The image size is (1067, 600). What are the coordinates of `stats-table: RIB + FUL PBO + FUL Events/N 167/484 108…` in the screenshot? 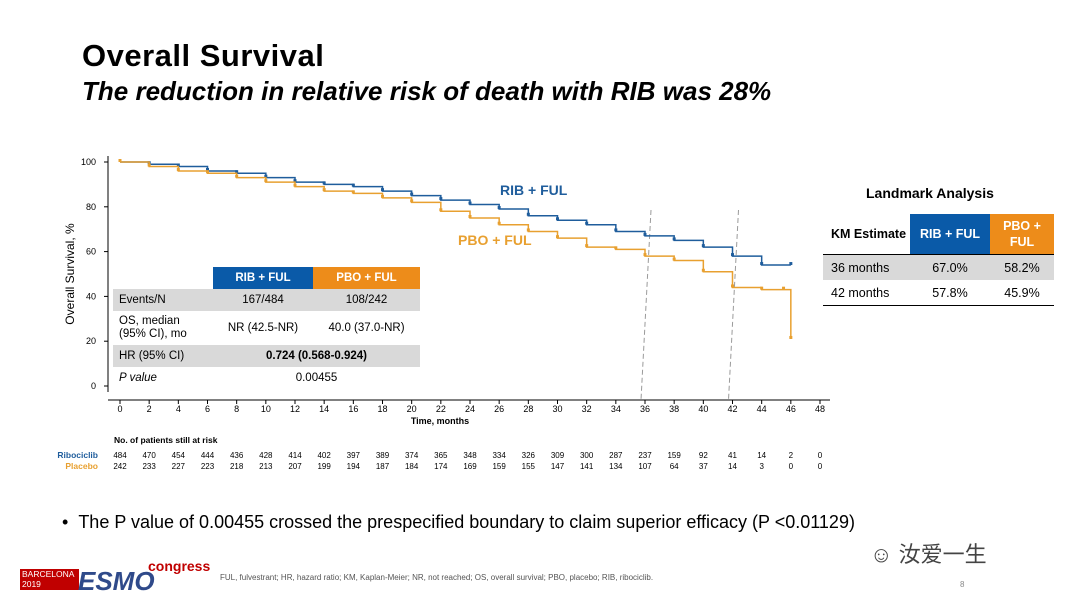 It's located at (266, 328).